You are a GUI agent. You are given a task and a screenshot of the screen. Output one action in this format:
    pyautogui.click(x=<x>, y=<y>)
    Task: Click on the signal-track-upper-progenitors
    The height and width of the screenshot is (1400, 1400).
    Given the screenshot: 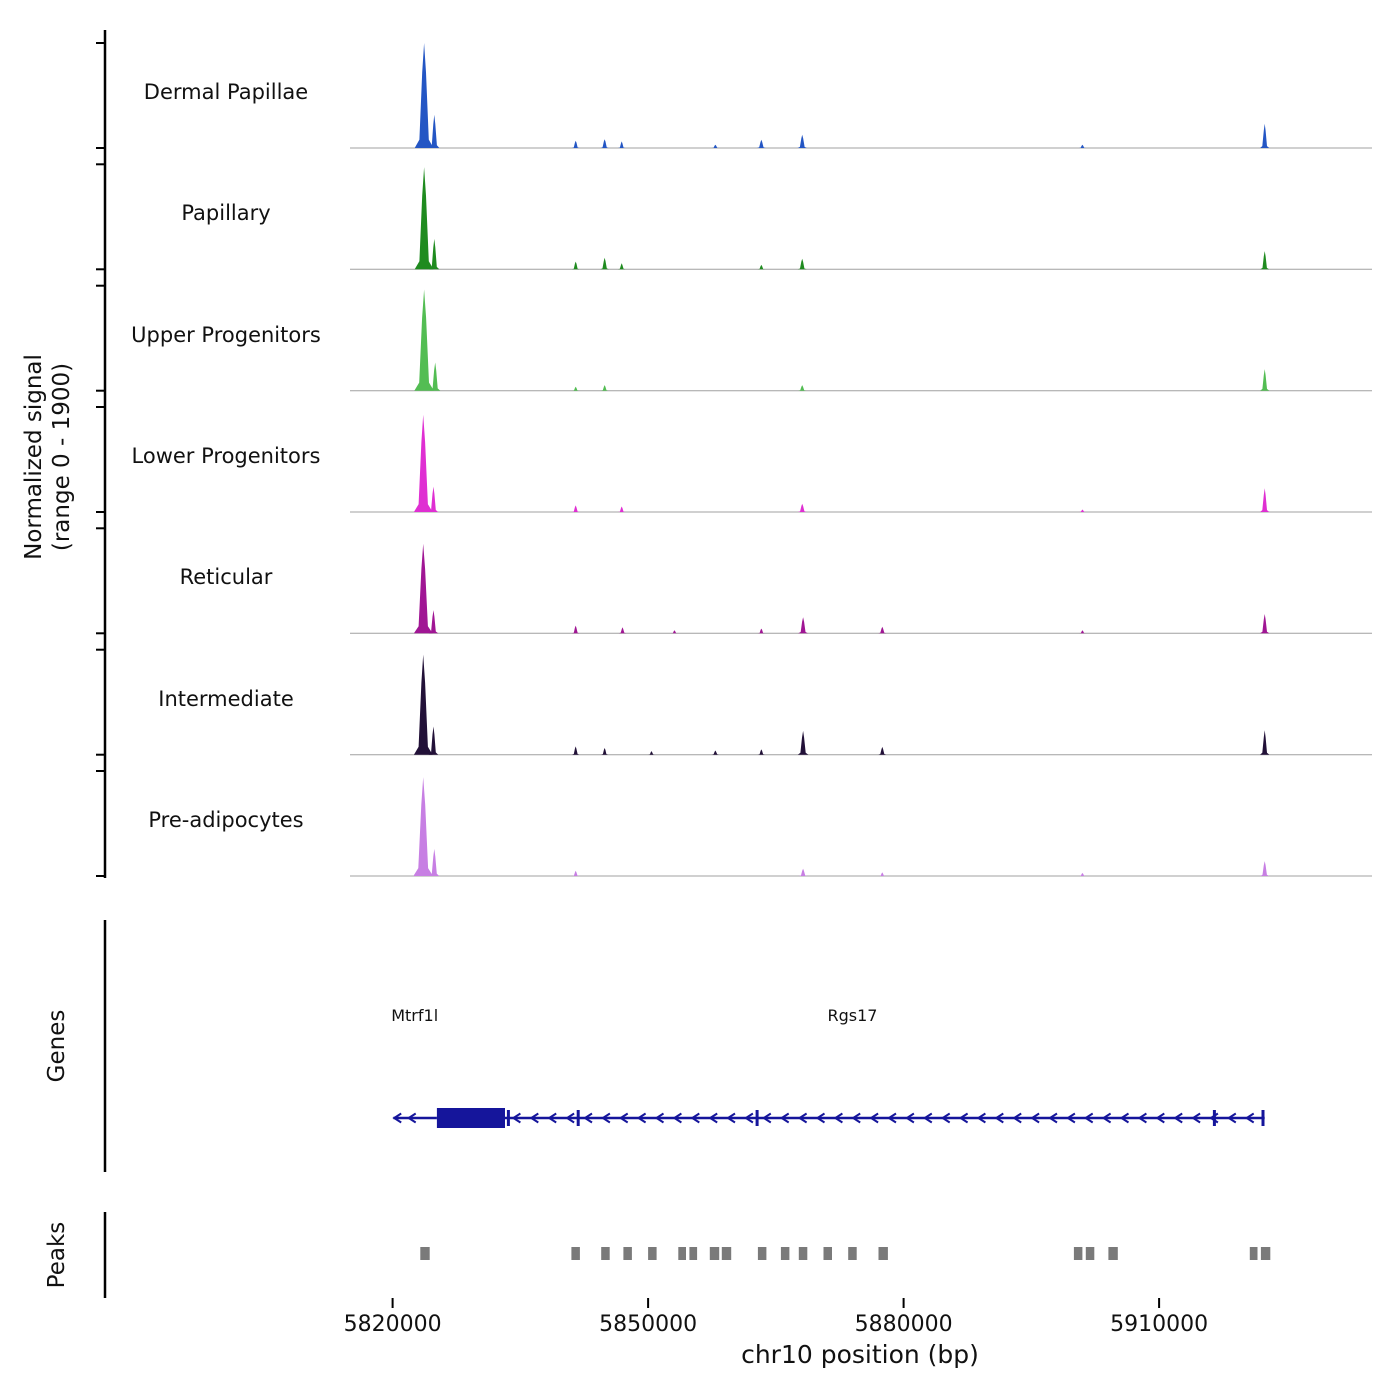 What is the action you would take?
    pyautogui.click(x=861, y=340)
    